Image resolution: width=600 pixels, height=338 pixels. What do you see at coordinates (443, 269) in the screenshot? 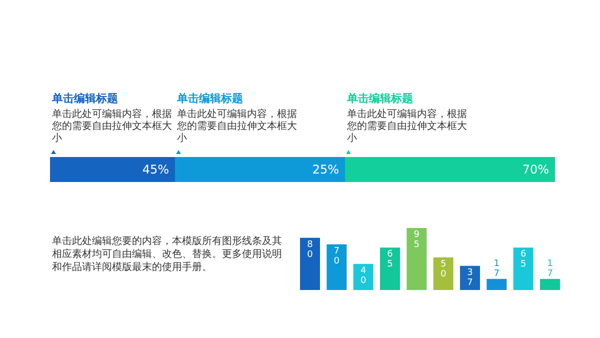
I see `data-label: 5 0` at bounding box center [443, 269].